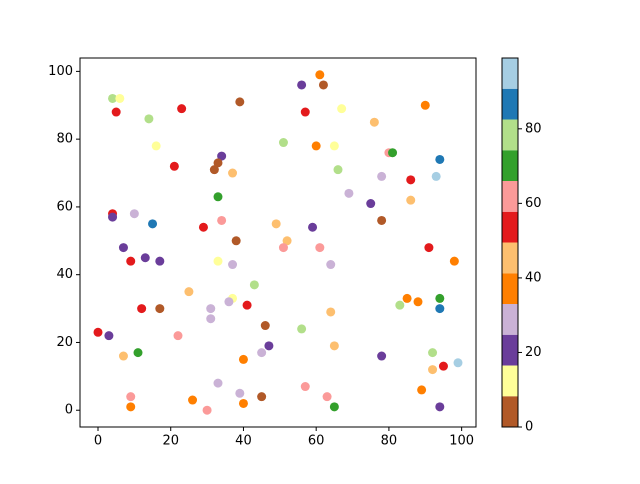 This screenshot has width=640, height=484. I want to click on x-tick-label: 40, so click(243, 441).